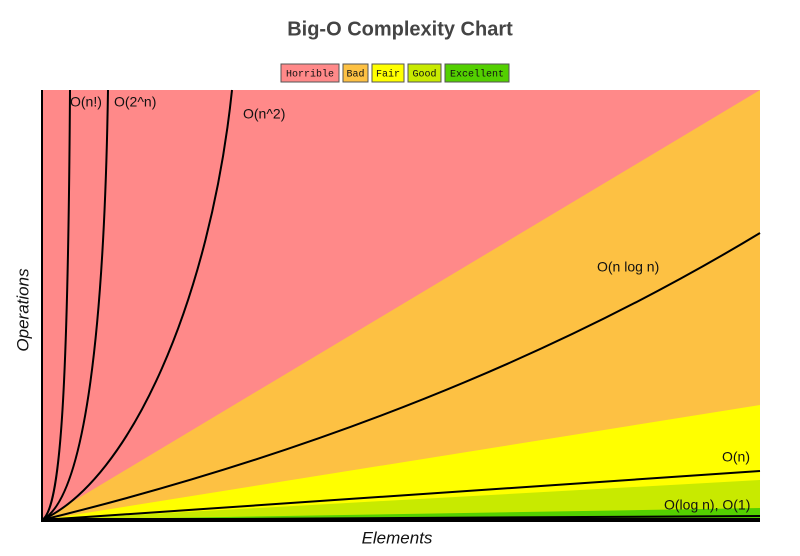  Describe the element at coordinates (135, 102) in the screenshot. I see `curve-label: O(2^n)` at that location.